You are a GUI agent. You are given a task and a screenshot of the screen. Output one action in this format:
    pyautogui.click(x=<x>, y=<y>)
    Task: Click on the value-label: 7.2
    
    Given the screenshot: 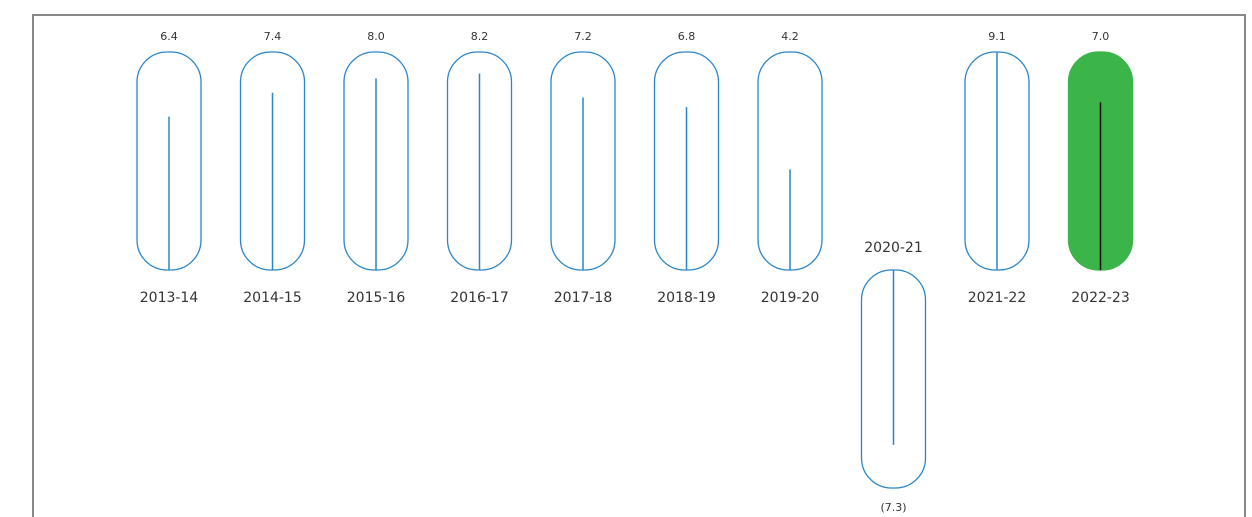 What is the action you would take?
    pyautogui.click(x=583, y=36)
    